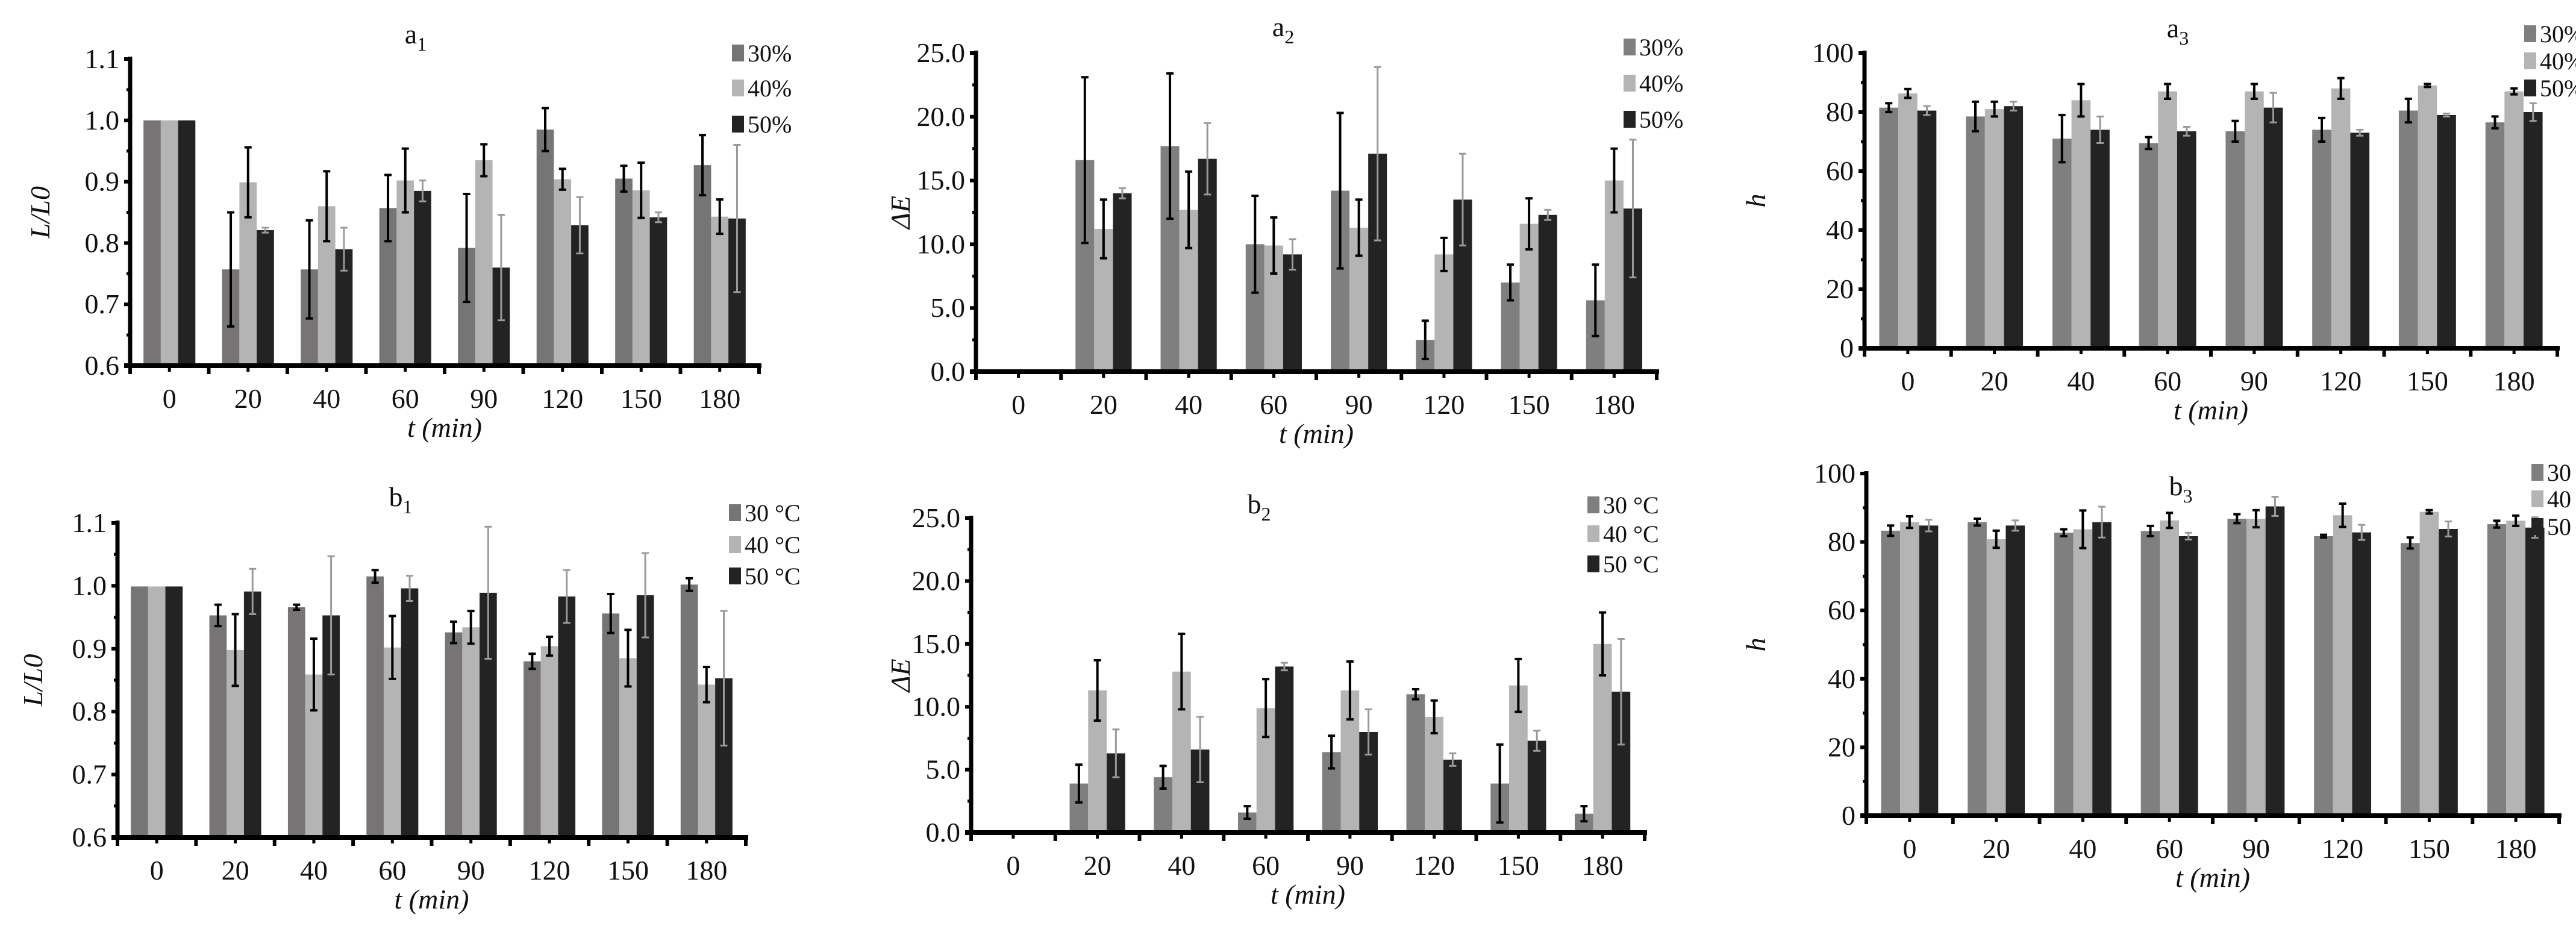  What do you see at coordinates (1833, 52) in the screenshot?
I see `y-tick-label: 100` at bounding box center [1833, 52].